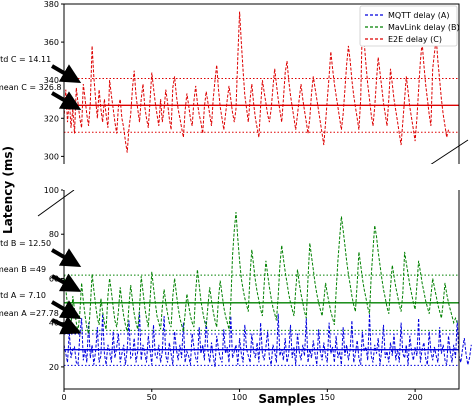 The width and height of the screenshot is (474, 407). What do you see at coordinates (25, 243) in the screenshot?
I see `annotation-std-b: std B = 12.50` at bounding box center [25, 243].